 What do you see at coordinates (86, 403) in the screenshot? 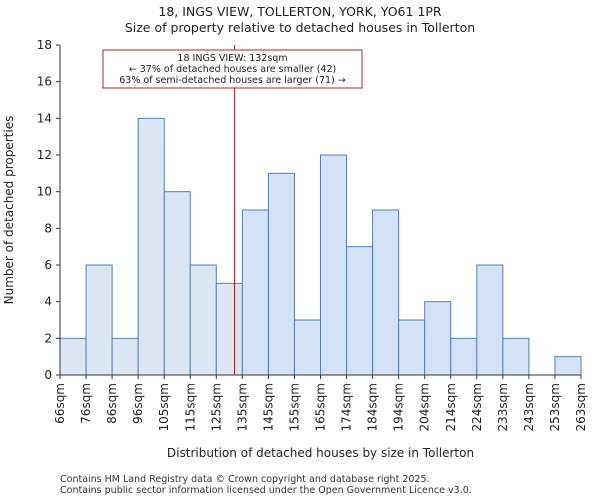
I see `x-tick-label: 76sqm` at bounding box center [86, 403].